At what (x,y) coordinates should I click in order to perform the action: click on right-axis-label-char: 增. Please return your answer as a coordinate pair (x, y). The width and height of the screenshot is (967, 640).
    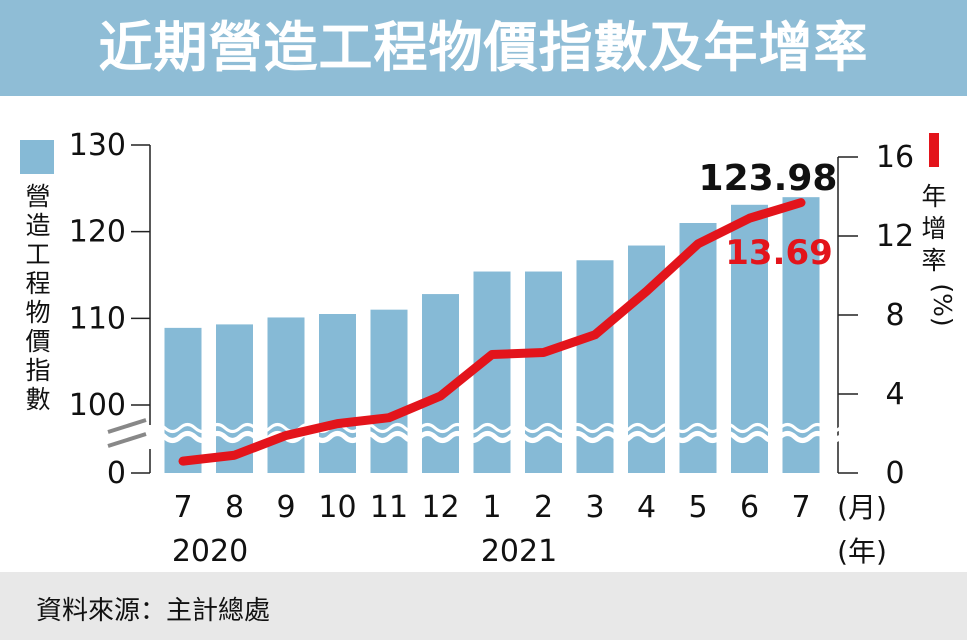
    Looking at the image, I should click on (933, 228).